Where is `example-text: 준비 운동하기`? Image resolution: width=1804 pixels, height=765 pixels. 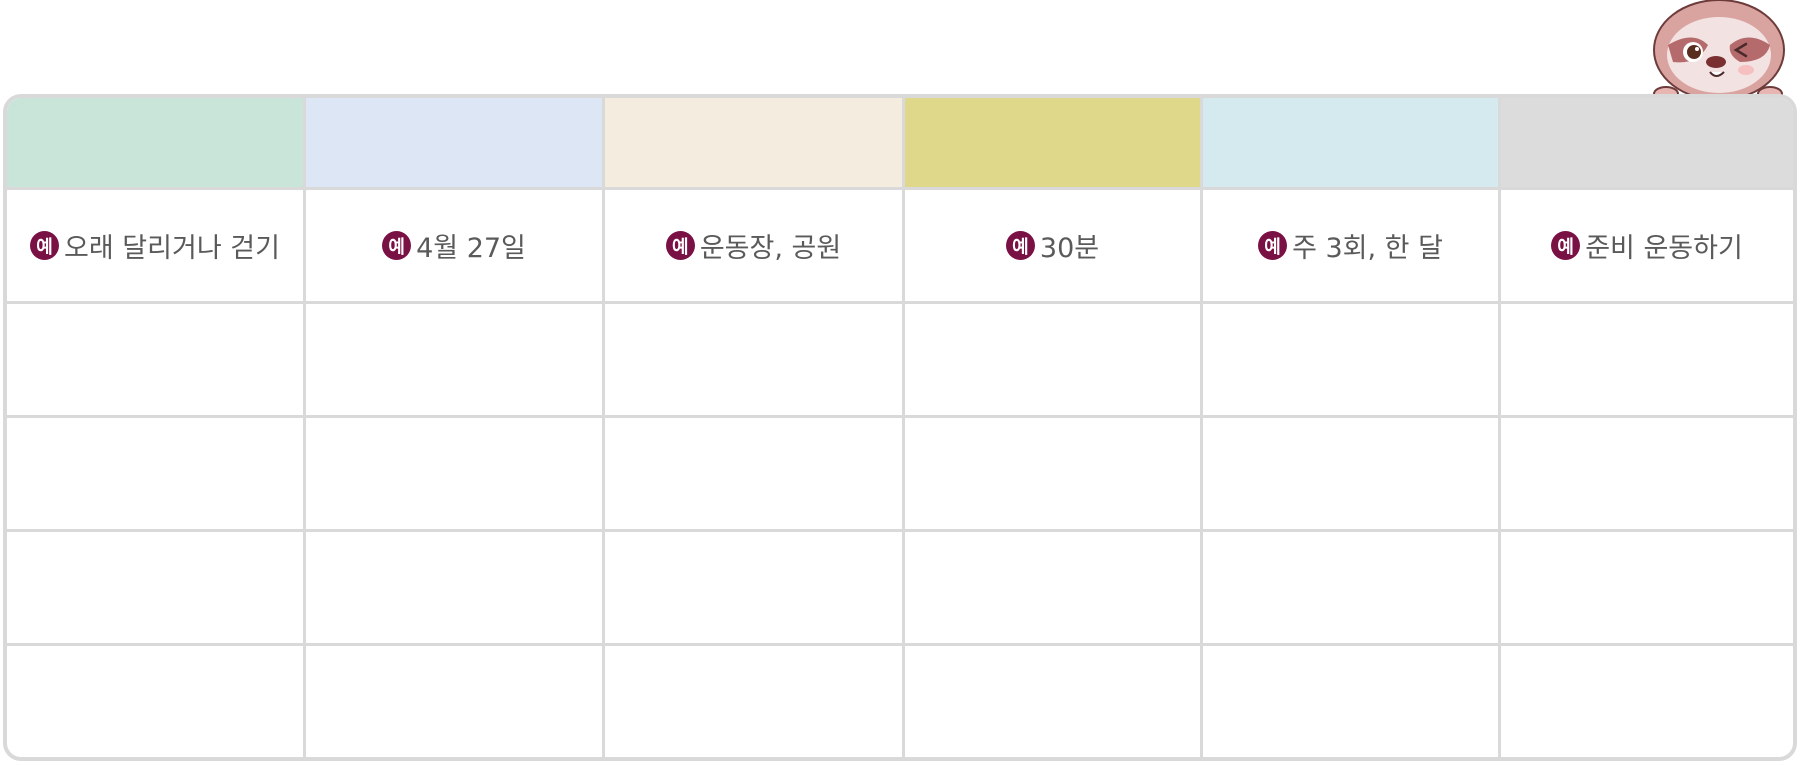
example-text: 준비 운동하기 is located at coordinates (1664, 248).